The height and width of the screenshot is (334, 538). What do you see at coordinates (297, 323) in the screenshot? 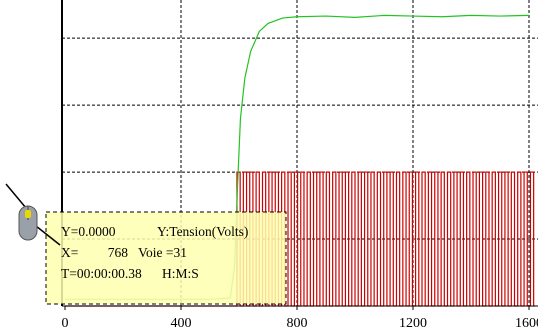
I see `x-tick-label: 800` at bounding box center [297, 323].